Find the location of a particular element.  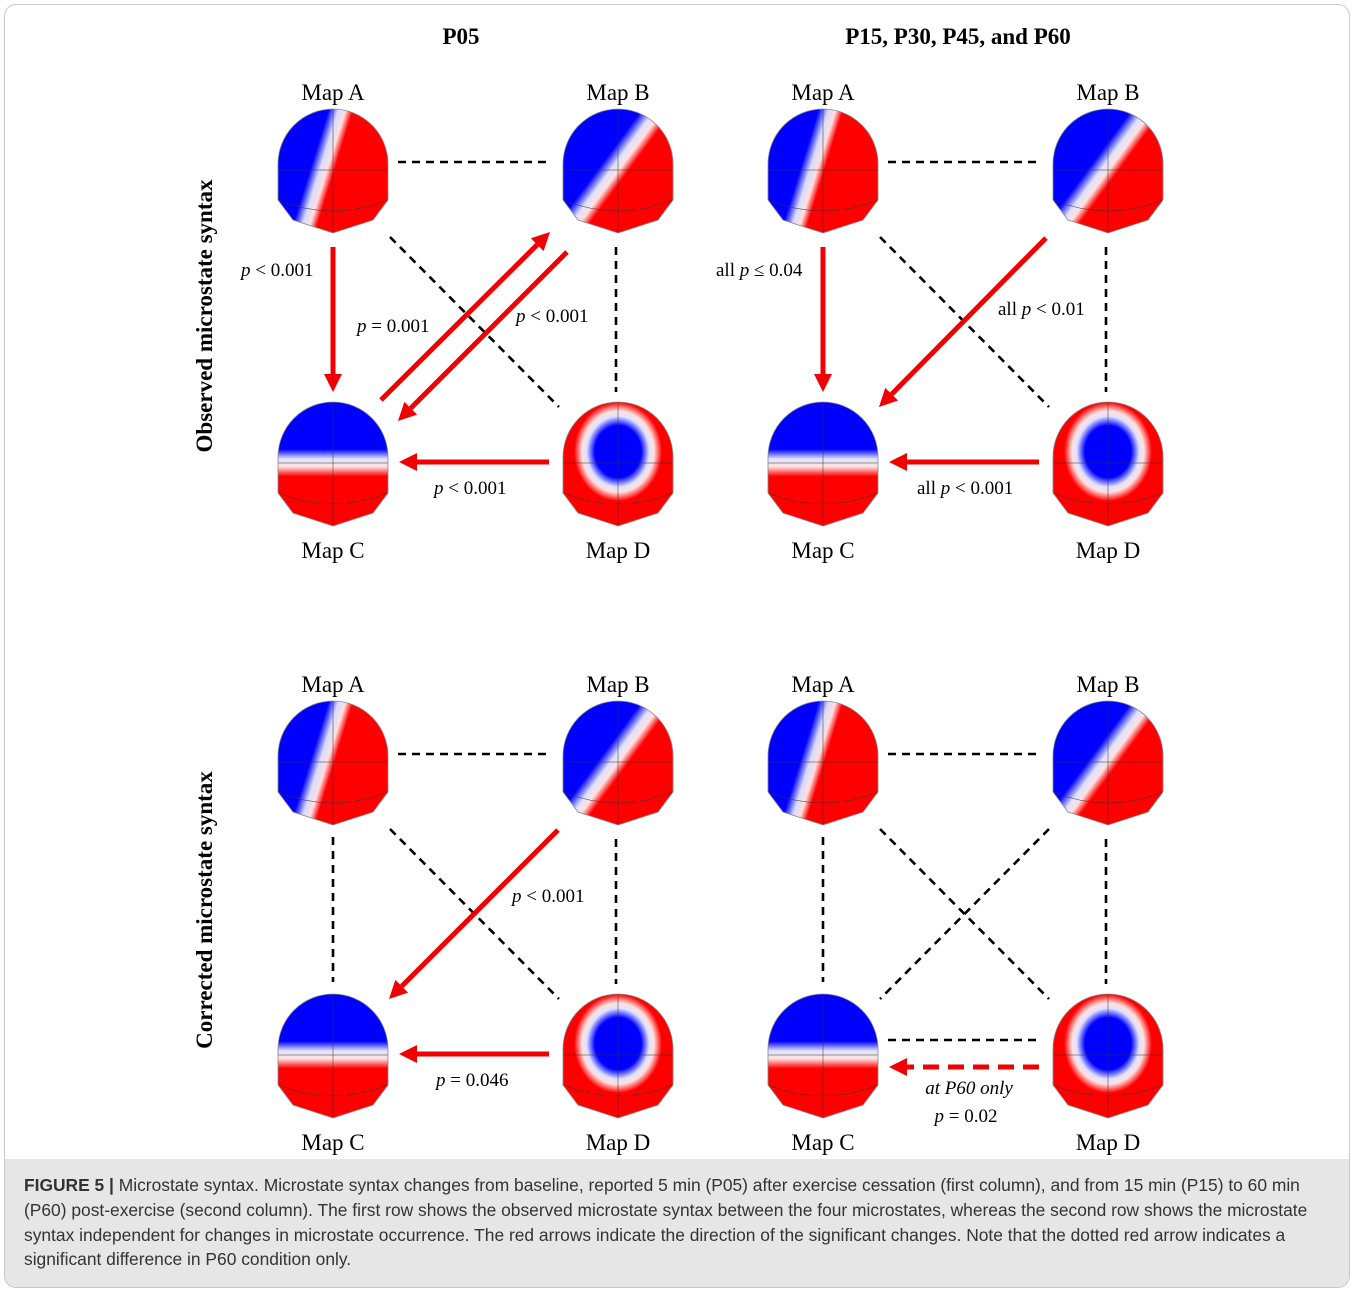

link-a-d is located at coordinates (474, 322).